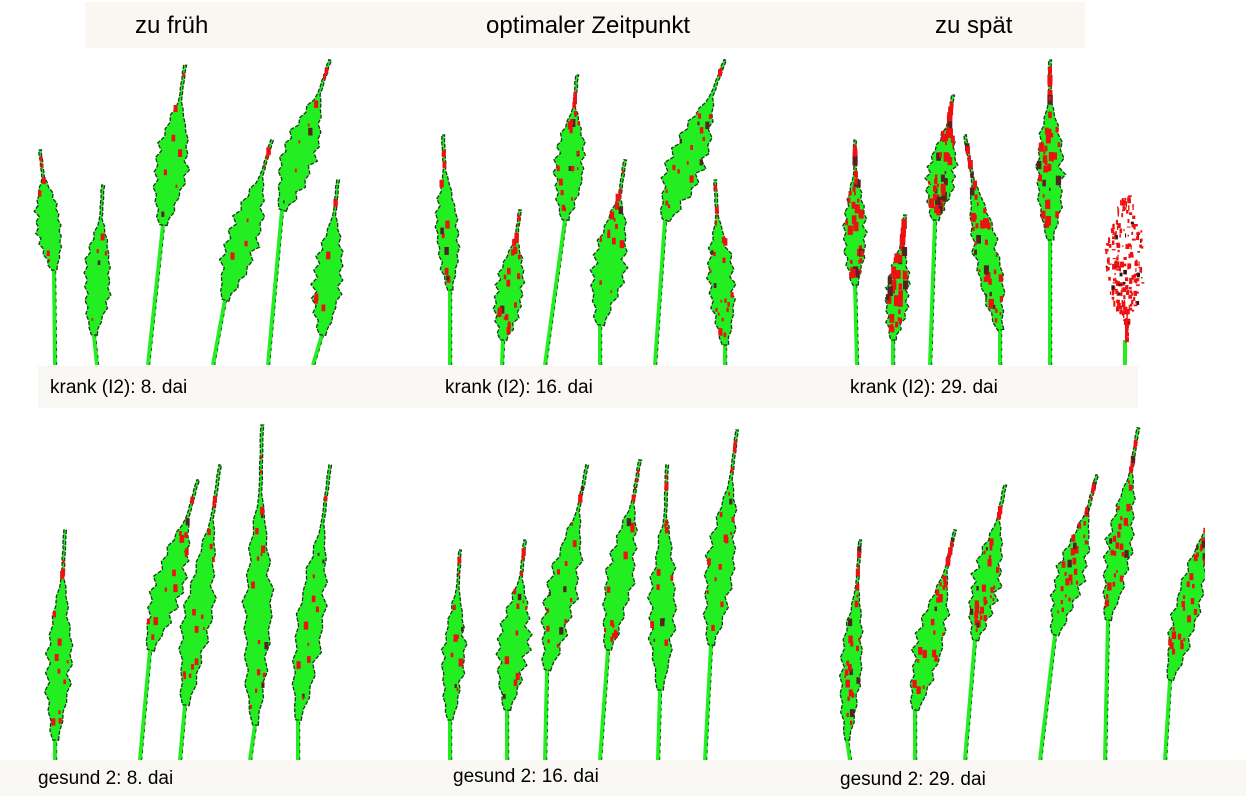 The height and width of the screenshot is (796, 1246). What do you see at coordinates (1124, 280) in the screenshot?
I see `wheat-ear-infected` at bounding box center [1124, 280].